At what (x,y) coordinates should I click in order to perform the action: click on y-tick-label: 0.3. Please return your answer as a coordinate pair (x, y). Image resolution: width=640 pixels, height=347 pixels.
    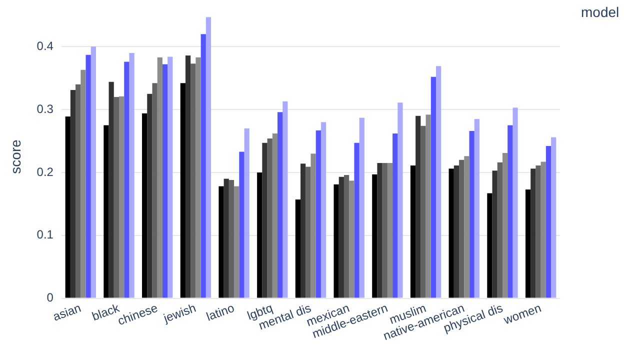
    Looking at the image, I should click on (45, 109).